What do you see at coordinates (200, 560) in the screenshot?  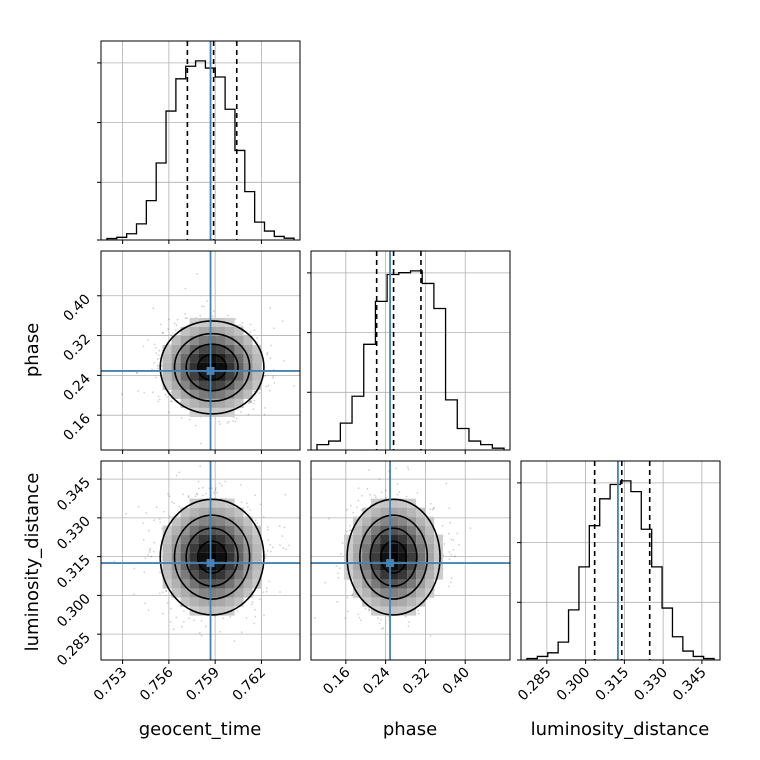 I see `panel-luminosity-distance-vs-geocent-time` at bounding box center [200, 560].